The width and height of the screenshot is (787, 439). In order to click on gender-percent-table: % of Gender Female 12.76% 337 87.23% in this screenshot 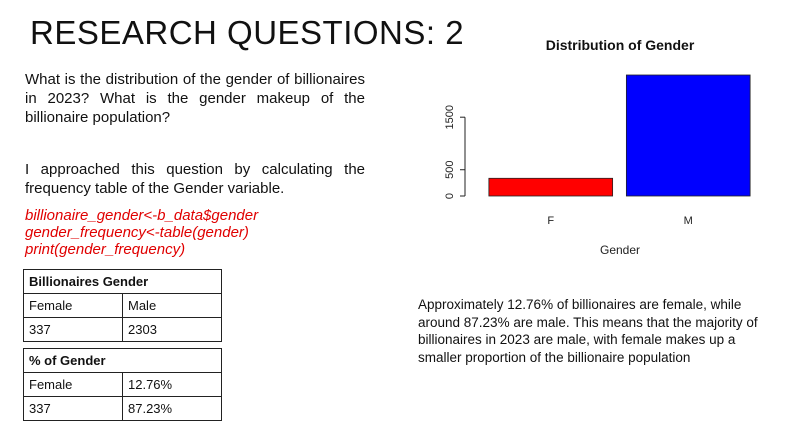, I will do `click(122, 384)`.